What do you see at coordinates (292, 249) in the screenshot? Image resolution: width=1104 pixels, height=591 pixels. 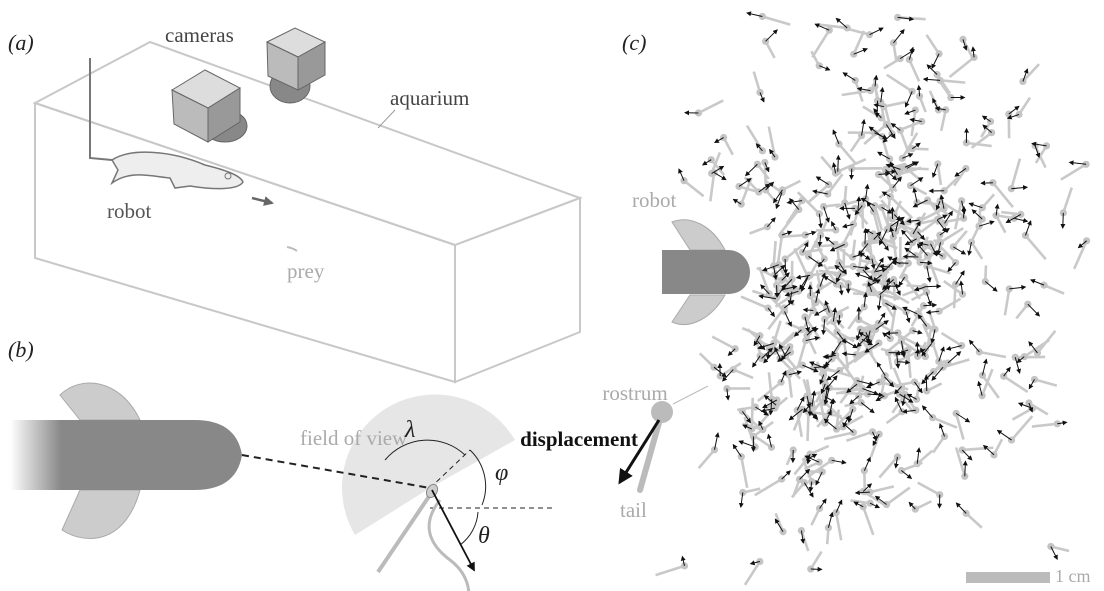 I see `prey-glyph` at bounding box center [292, 249].